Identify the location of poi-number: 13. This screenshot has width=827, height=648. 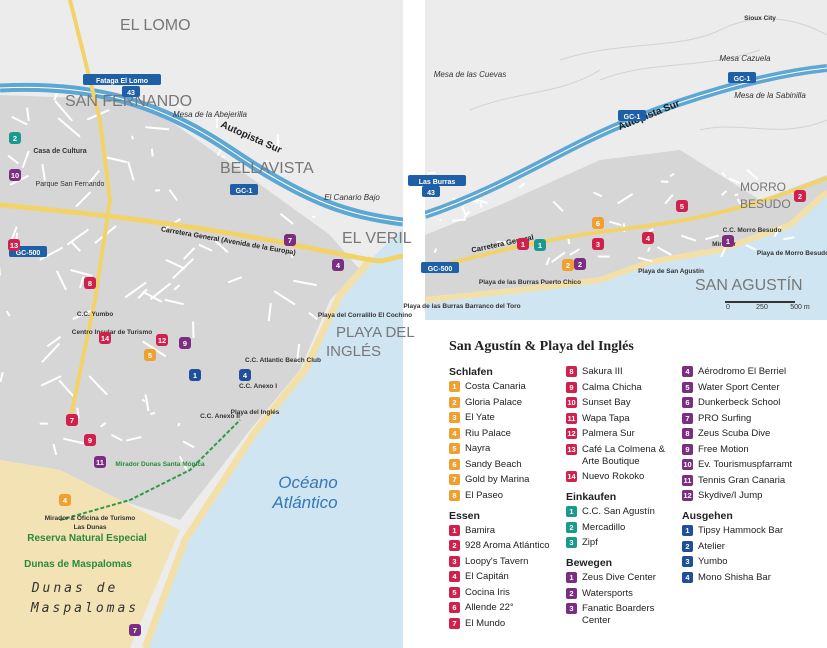
(14, 245).